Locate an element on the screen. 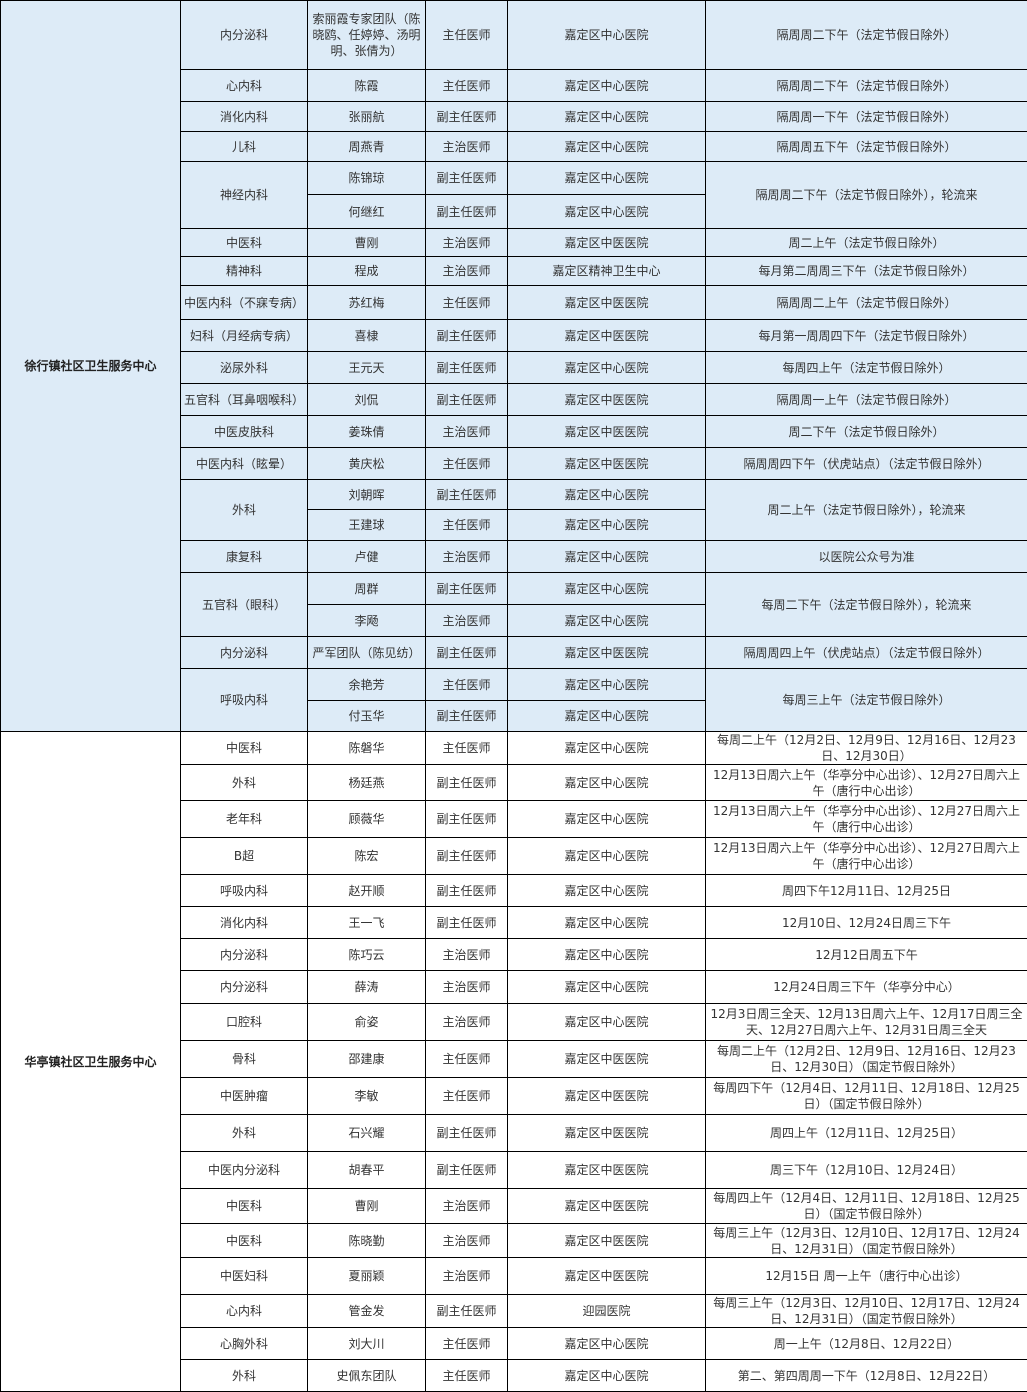 The width and height of the screenshot is (1027, 1392). schedule: 12月12日周五下午 is located at coordinates (866, 955).